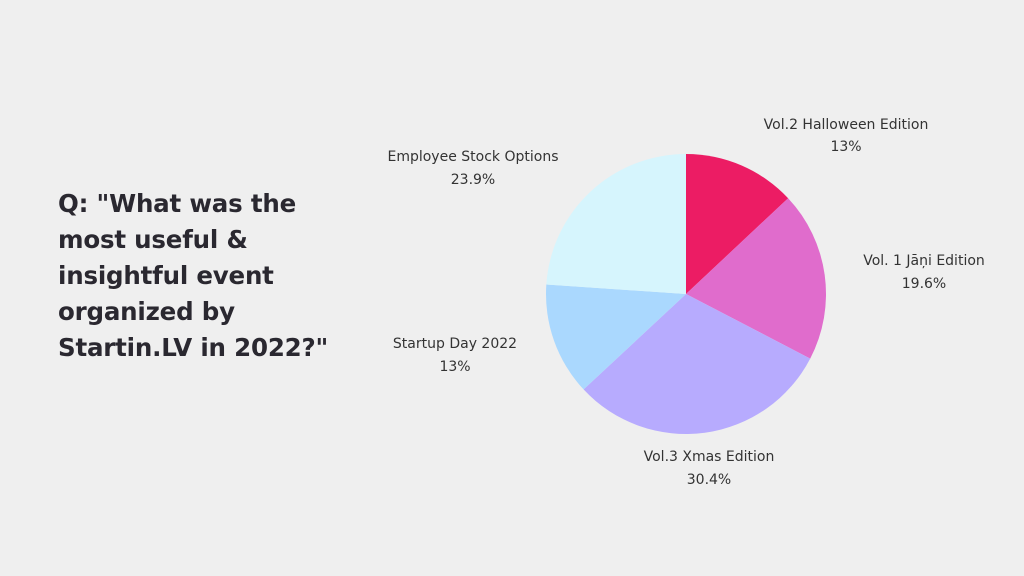 This screenshot has height=576, width=1024. What do you see at coordinates (454, 367) in the screenshot?
I see `slice-value-startup-day: 13%` at bounding box center [454, 367].